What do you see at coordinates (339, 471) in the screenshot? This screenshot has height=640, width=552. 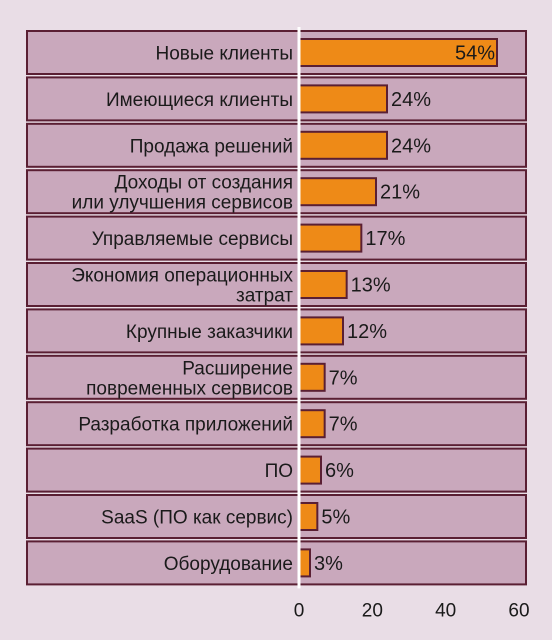 I see `value-label: 6%` at bounding box center [339, 471].